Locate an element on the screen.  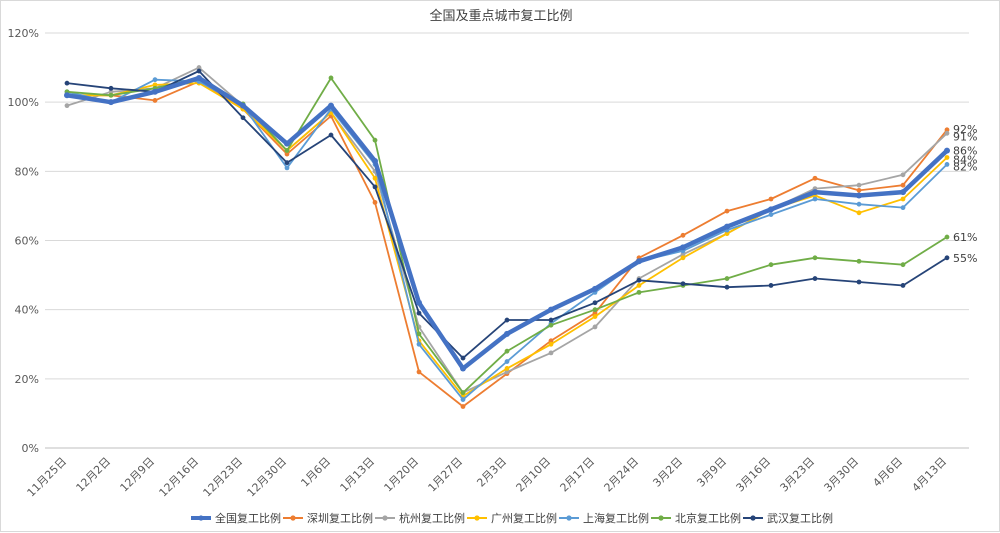
x-tick-label: 3月30日 is located at coordinates (842, 475).